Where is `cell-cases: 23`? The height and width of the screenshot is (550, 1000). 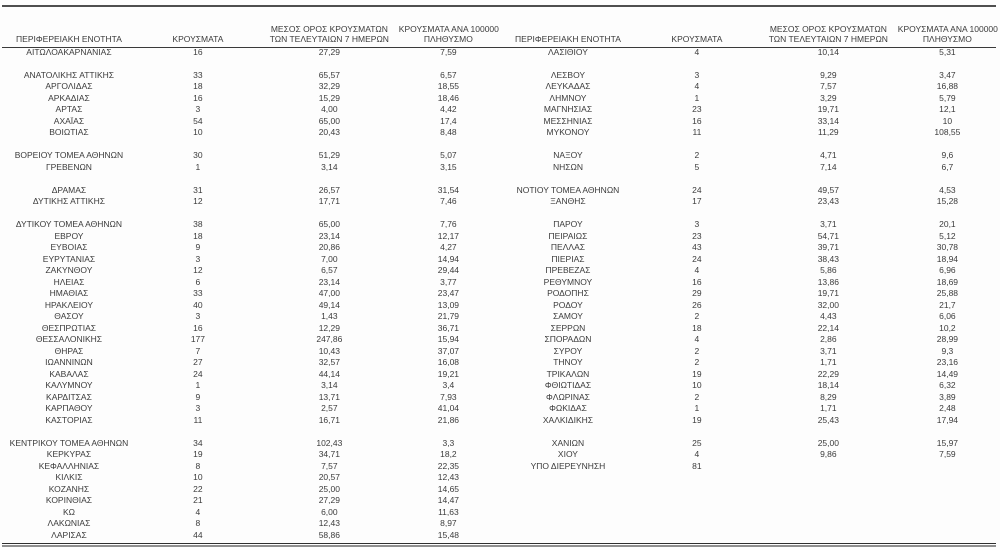 cell-cases: 23 is located at coordinates (697, 235).